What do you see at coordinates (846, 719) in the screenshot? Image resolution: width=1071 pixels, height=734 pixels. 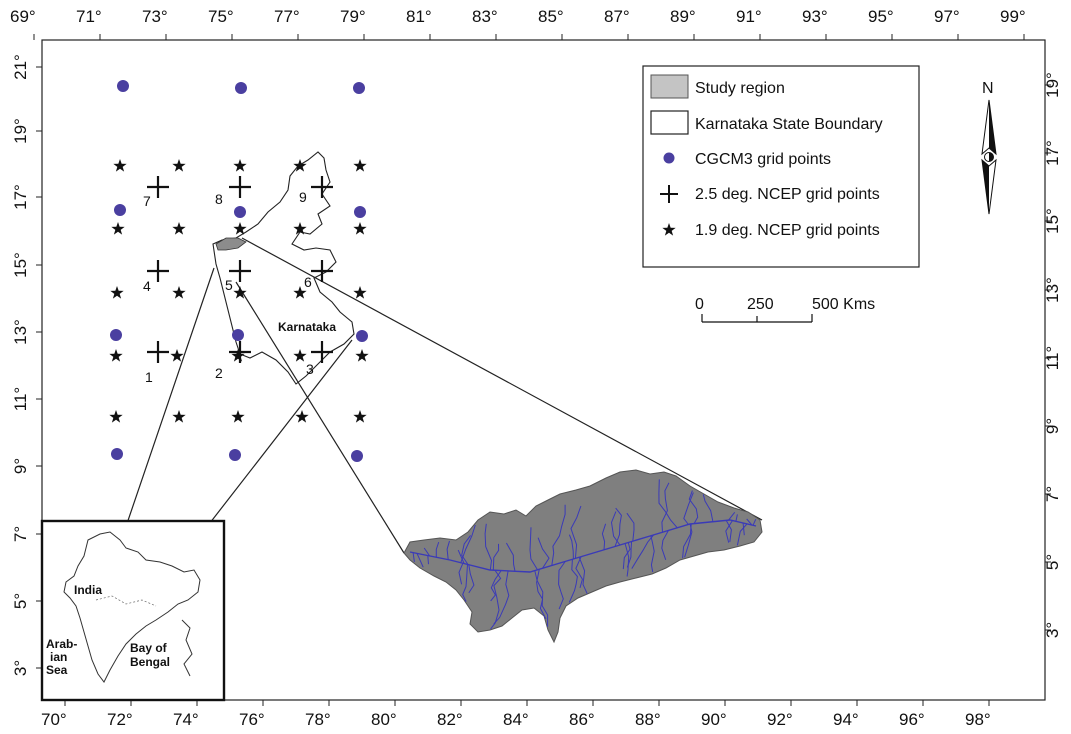 I see `bottom-tick-label: 94°` at bounding box center [846, 719].